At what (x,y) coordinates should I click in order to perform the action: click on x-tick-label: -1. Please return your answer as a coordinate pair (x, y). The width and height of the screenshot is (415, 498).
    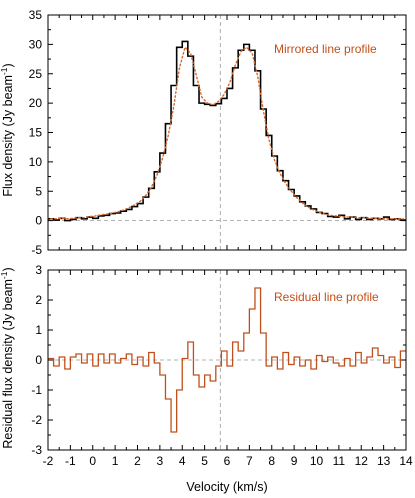
    Looking at the image, I should click on (70, 461).